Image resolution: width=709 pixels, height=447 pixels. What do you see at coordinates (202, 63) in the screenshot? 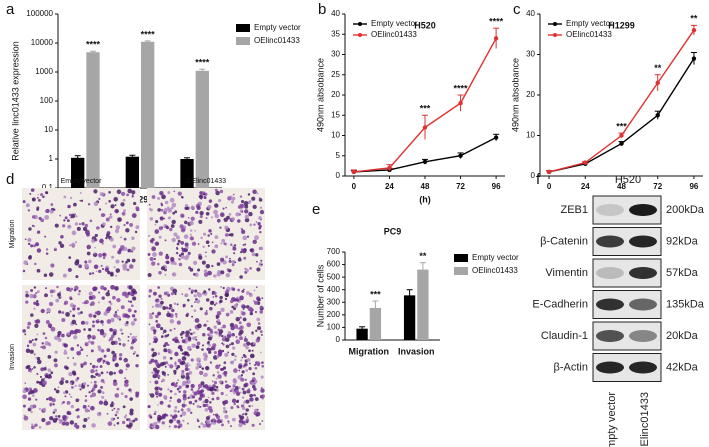
I see `significance: ****` at bounding box center [202, 63].